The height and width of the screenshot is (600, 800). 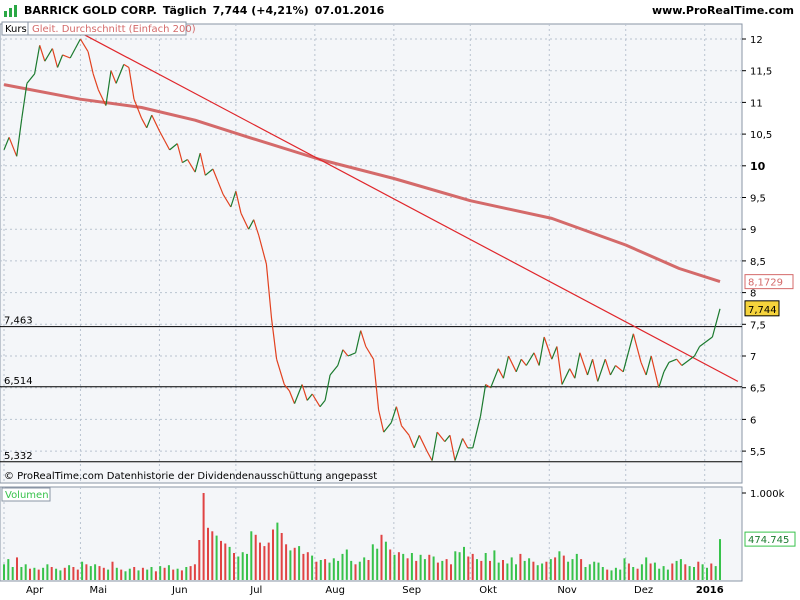 What do you see at coordinates (769, 282) in the screenshot?
I see `ma-last-box` at bounding box center [769, 282].